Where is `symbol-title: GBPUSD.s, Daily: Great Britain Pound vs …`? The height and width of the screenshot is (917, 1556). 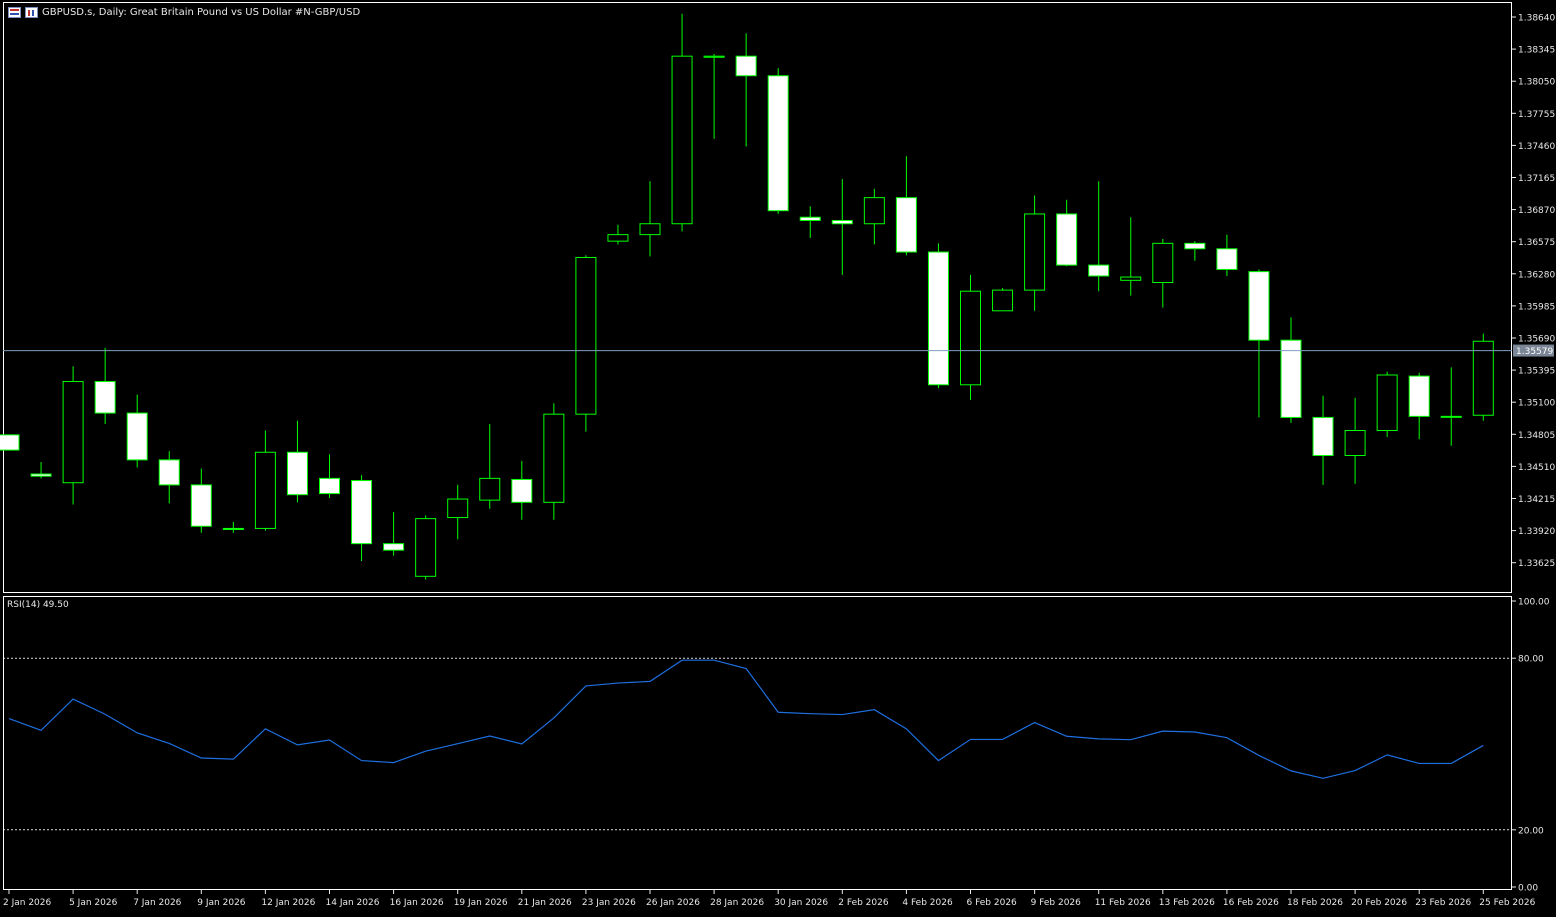
symbol-title: GBPUSD.s, Daily: Great Britain Pound vs … is located at coordinates (201, 12).